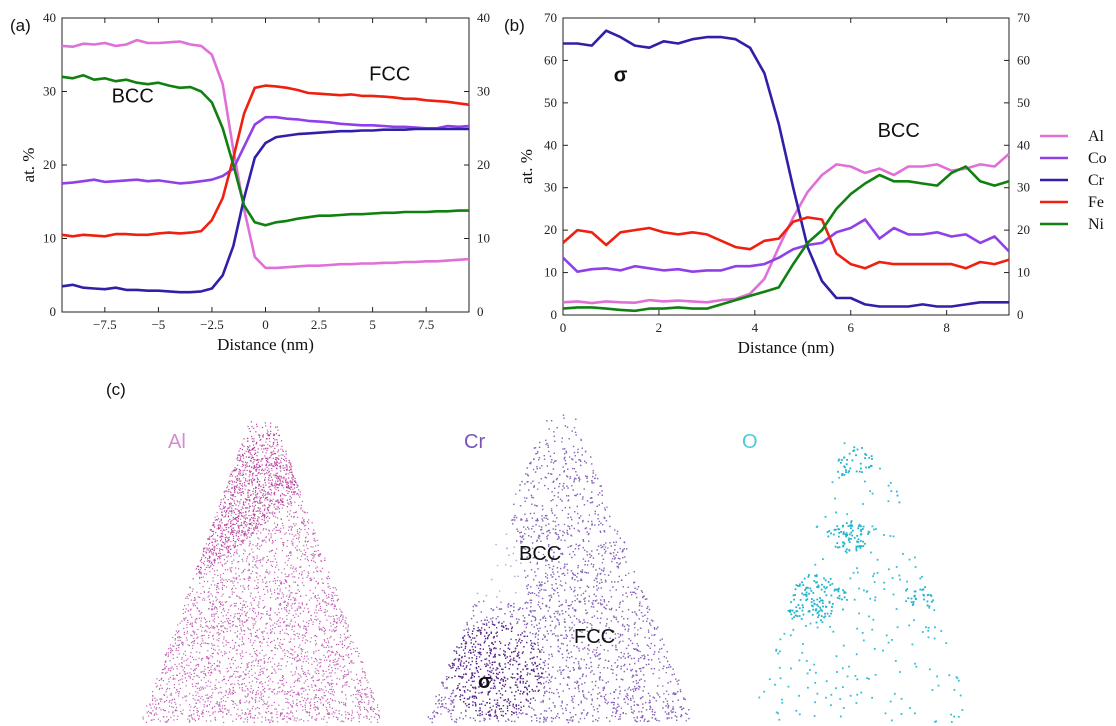  I want to click on annotation-fcc: FCC, so click(389, 74).